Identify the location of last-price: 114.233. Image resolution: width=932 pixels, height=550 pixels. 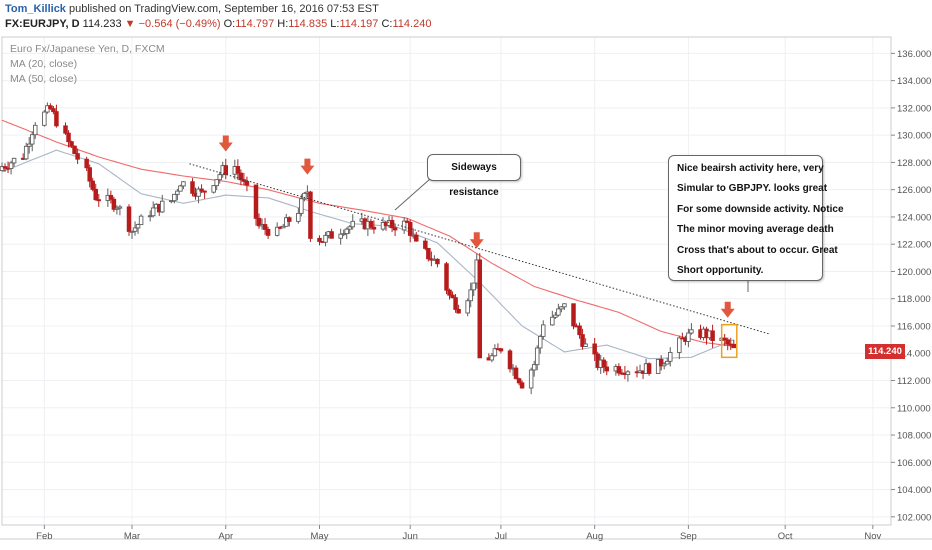
(102, 24).